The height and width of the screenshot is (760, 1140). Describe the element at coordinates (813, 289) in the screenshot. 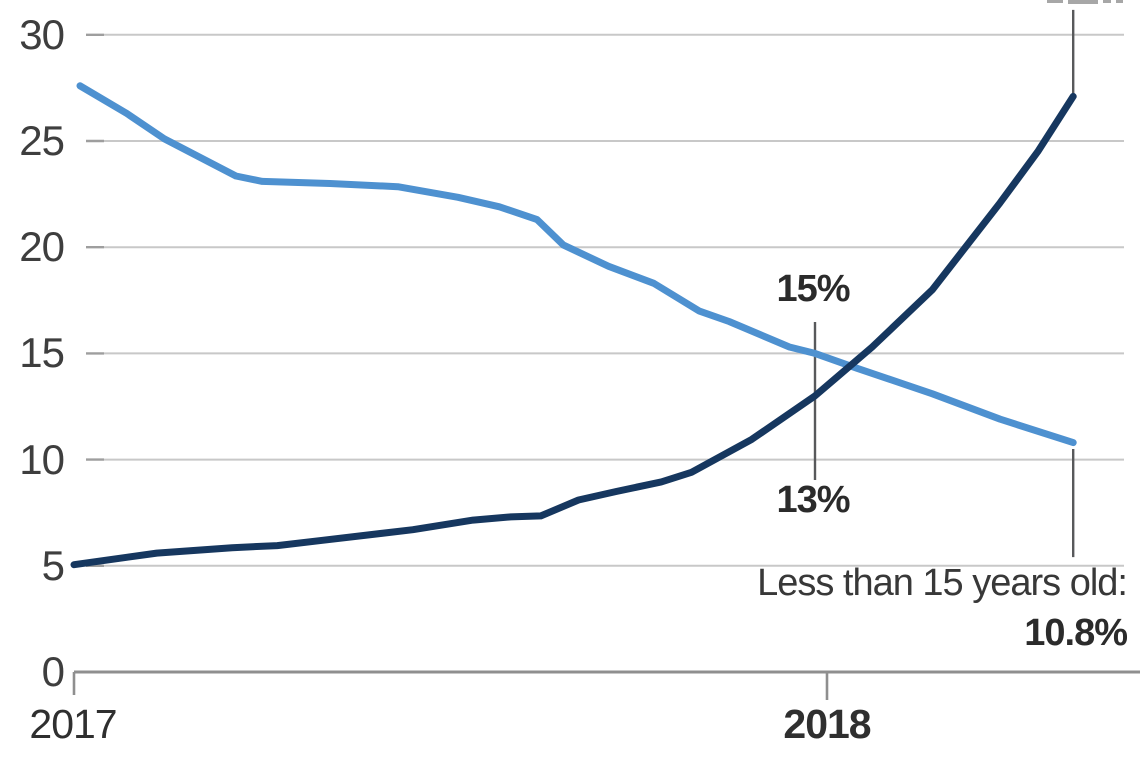

I see `crossover-top-label: 15%` at that location.